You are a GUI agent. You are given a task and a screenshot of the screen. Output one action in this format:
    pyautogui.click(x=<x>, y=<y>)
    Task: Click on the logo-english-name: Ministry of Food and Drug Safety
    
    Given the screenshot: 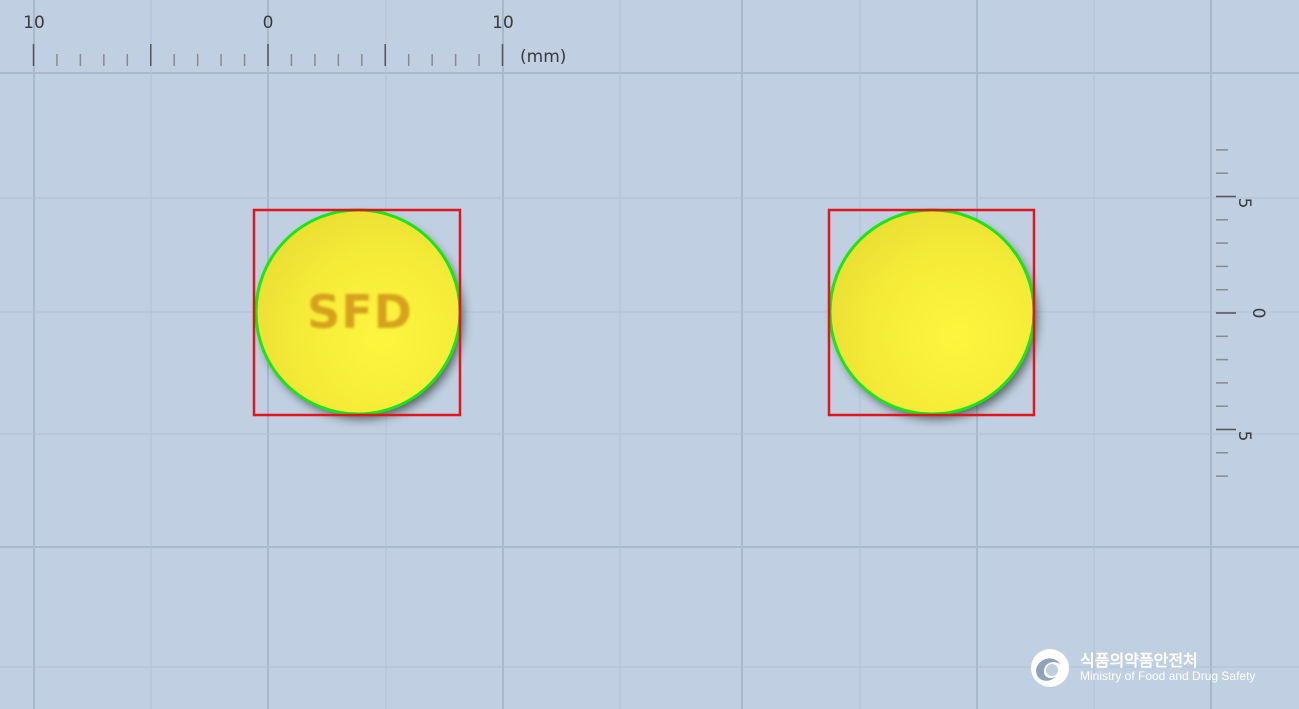 What is the action you would take?
    pyautogui.click(x=1168, y=676)
    